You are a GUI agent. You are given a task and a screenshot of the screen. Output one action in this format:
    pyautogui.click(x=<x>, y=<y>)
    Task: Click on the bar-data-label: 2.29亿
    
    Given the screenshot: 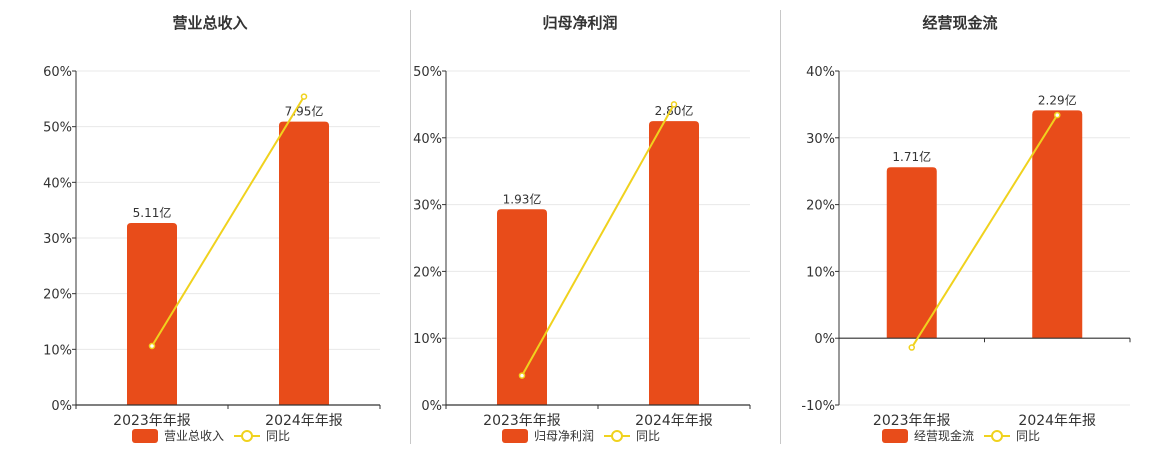 What is the action you would take?
    pyautogui.click(x=1057, y=99)
    